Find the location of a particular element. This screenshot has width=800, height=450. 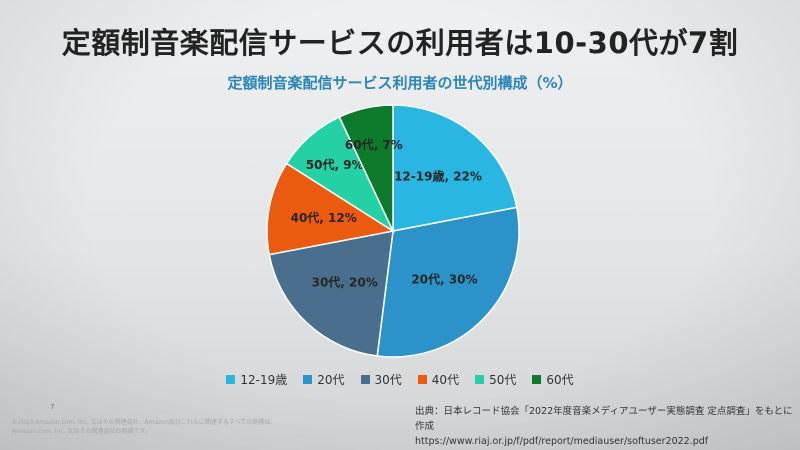

legend-item-4: 50代 is located at coordinates (495, 379).